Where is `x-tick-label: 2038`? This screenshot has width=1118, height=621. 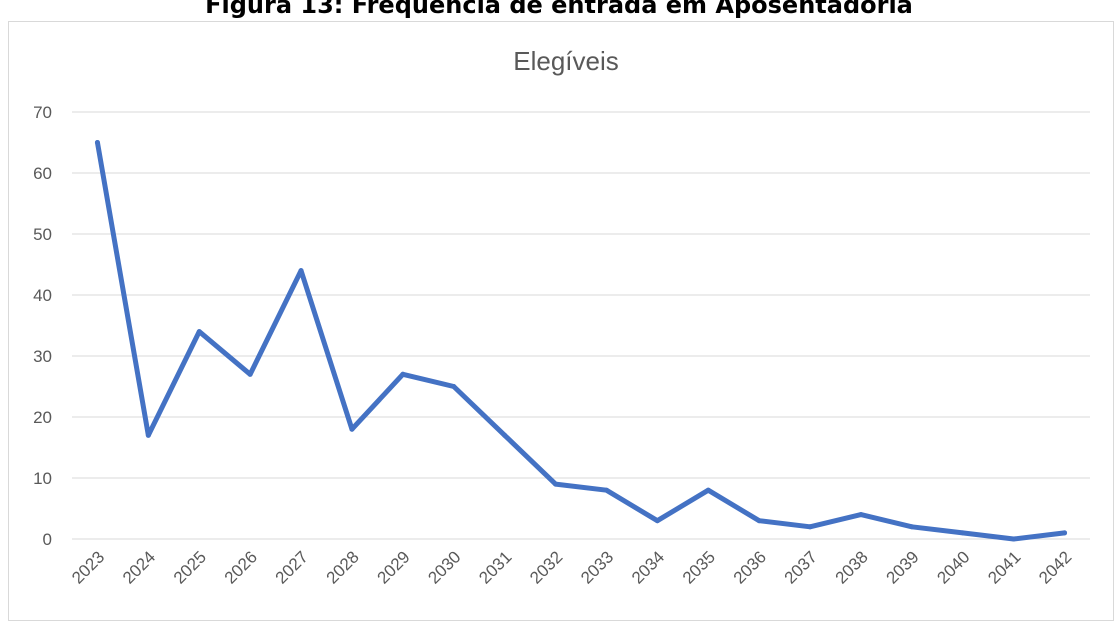
x-tick-label: 2038 is located at coordinates (852, 567).